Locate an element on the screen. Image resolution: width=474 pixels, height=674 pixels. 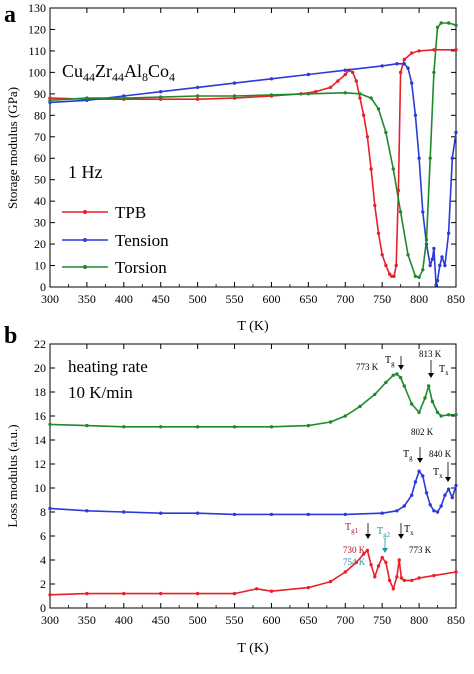
panel-b-ytick-label: 0 is located at coordinates (43, 608).